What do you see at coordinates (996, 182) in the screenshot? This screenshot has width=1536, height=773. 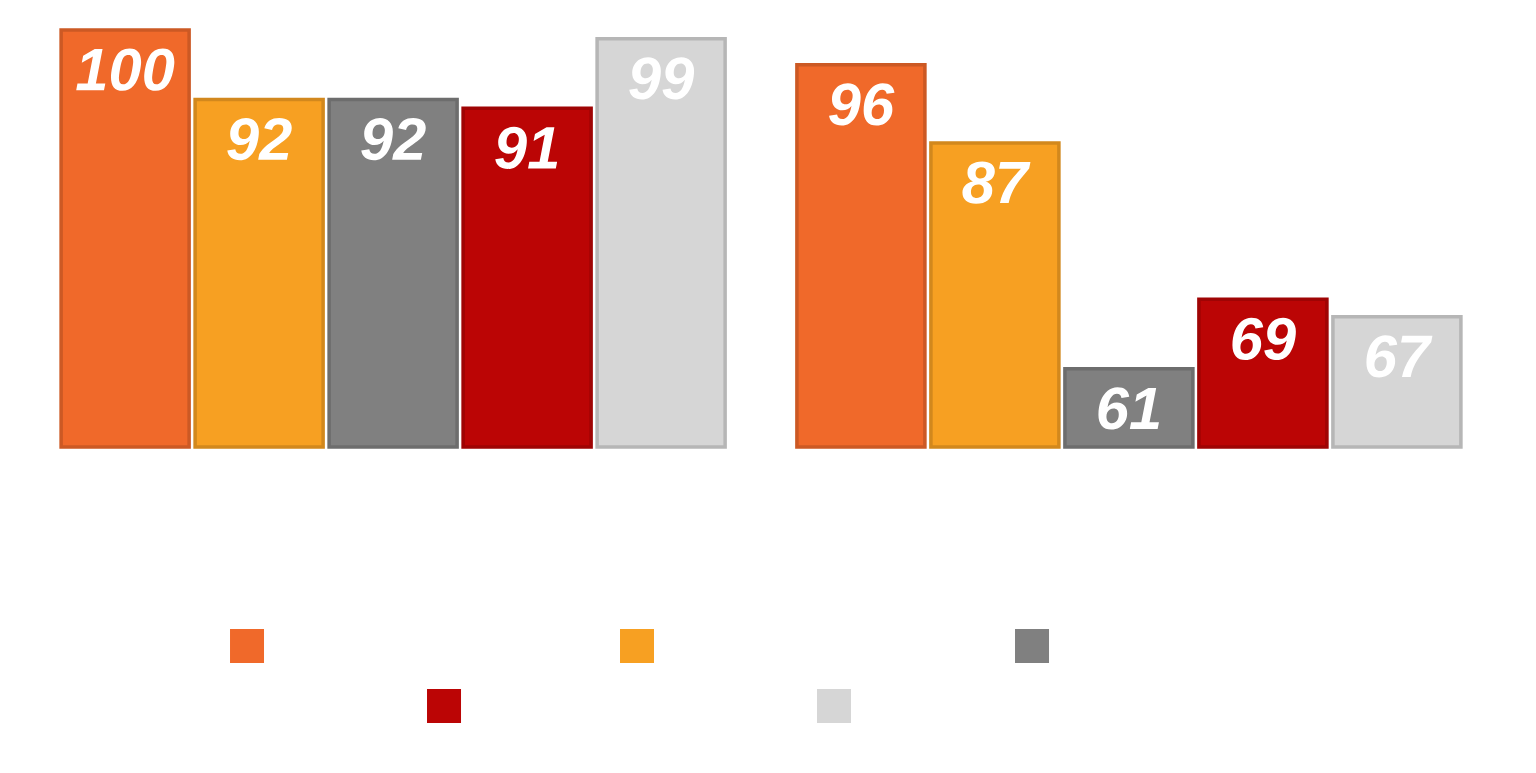 I see `data-label: 87` at bounding box center [996, 182].